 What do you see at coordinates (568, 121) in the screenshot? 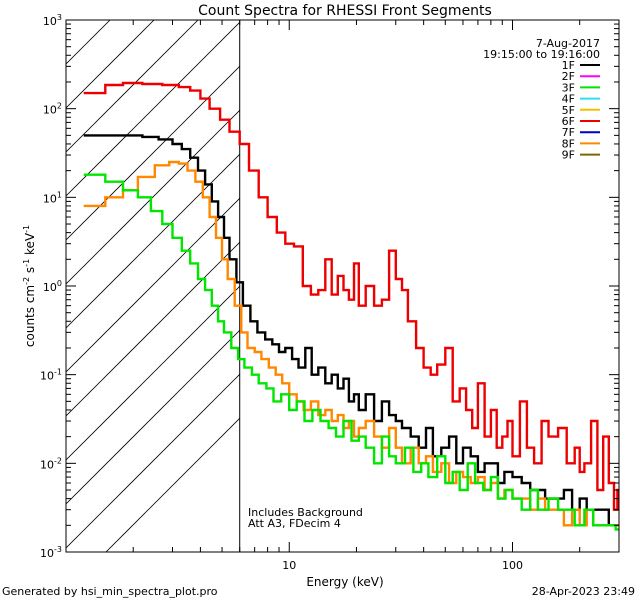
I see `legend-label-6F: 6F` at bounding box center [568, 121].